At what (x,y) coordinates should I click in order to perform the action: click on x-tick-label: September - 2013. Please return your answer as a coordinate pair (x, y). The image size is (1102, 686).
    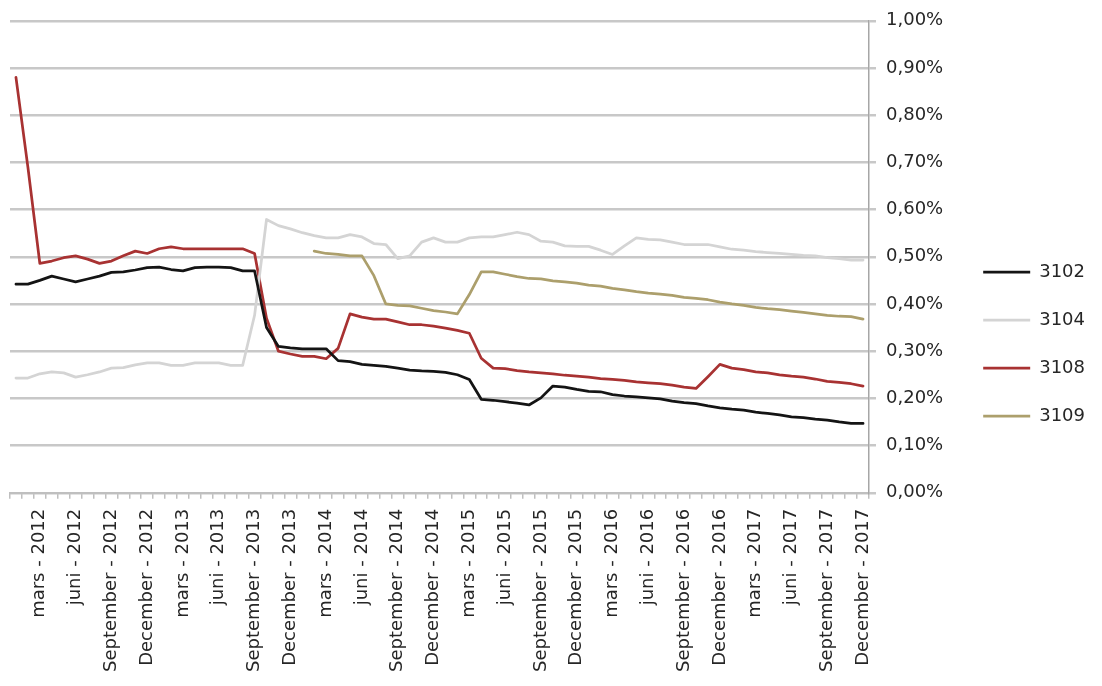
    Looking at the image, I should click on (253, 590).